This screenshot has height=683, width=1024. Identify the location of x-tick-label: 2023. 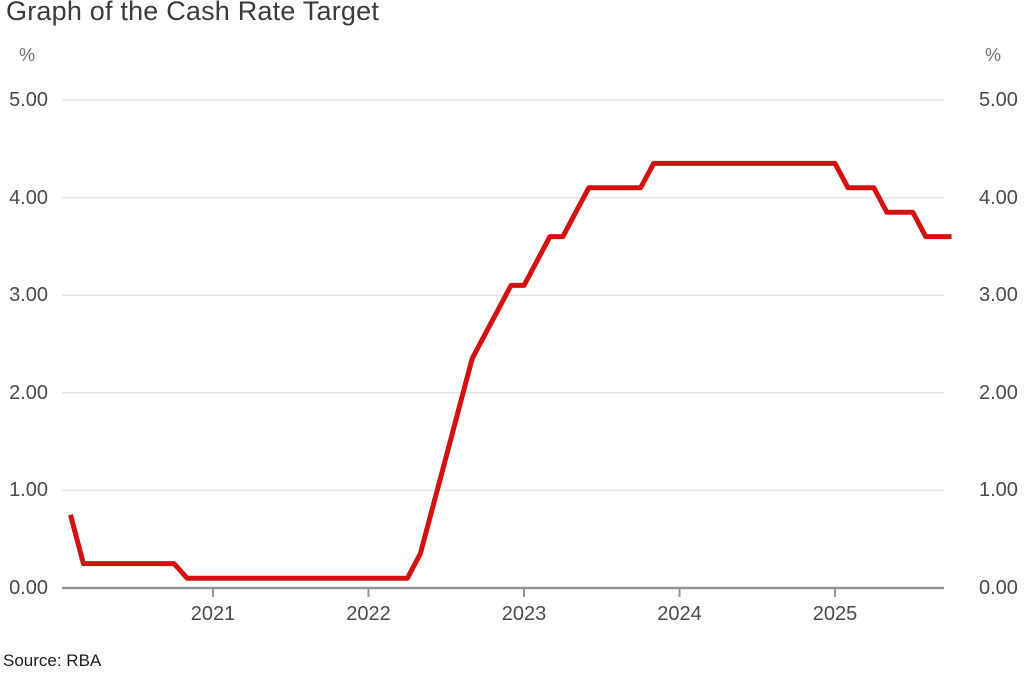
(524, 614).